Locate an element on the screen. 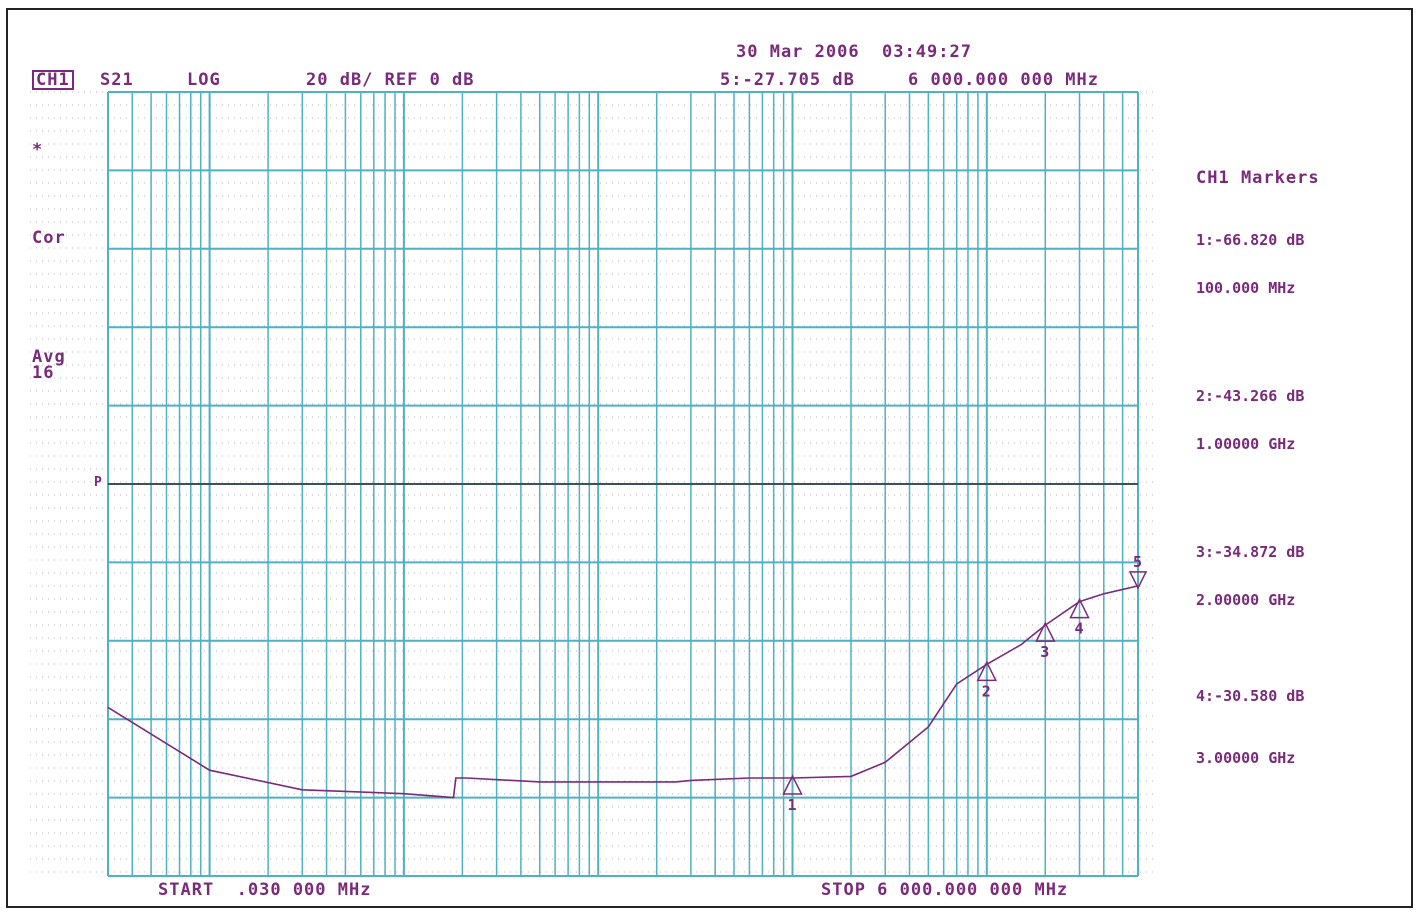 The height and width of the screenshot is (913, 1419). average-count: 16 is located at coordinates (43, 373).